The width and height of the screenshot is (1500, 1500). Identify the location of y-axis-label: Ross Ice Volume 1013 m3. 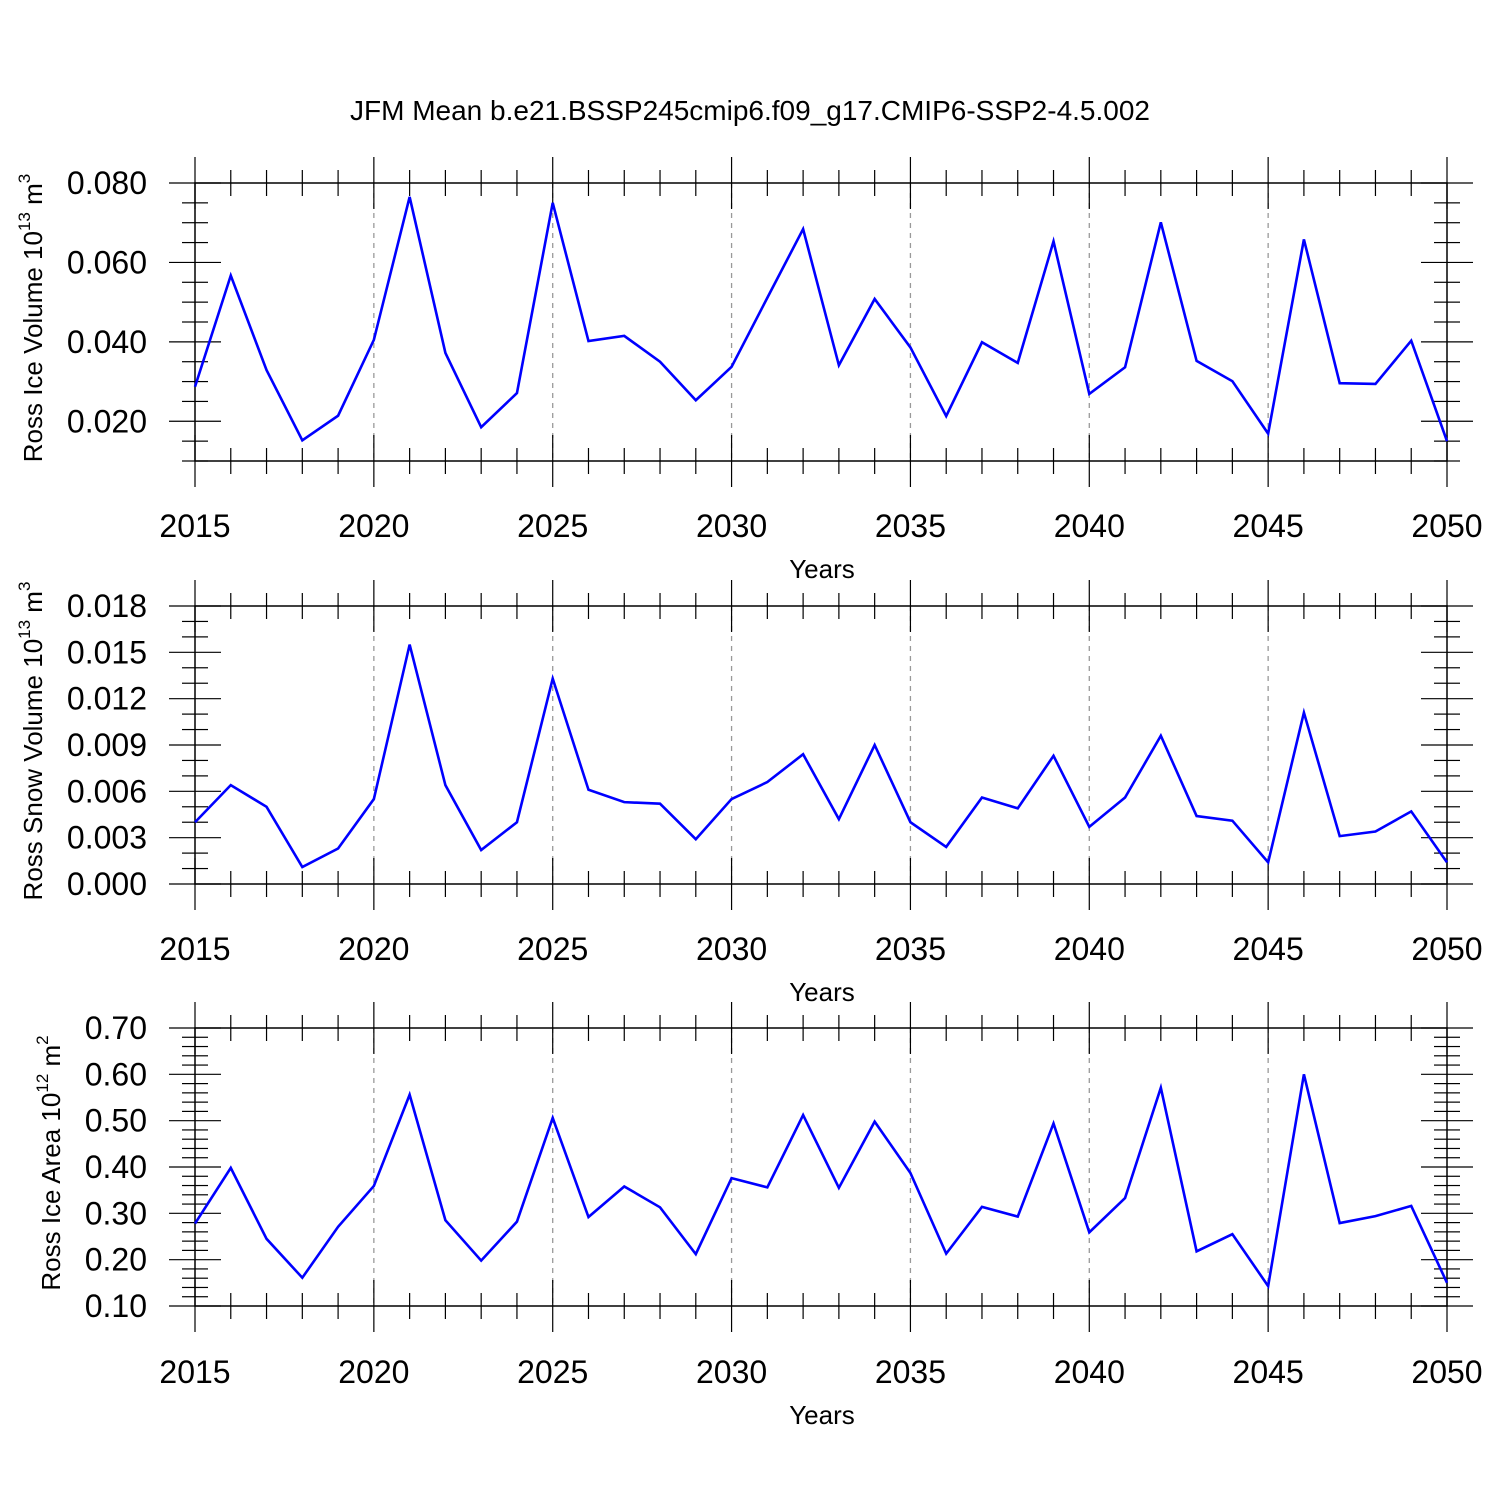
(31, 318).